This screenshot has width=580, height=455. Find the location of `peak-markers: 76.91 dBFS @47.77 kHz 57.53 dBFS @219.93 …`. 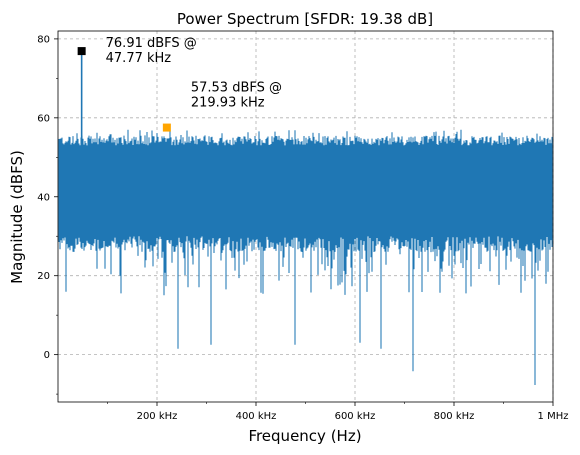

peak-markers: 76.91 dBFS @47.77 kHz 57.53 dBFS @219.93 … is located at coordinates (179, 84).